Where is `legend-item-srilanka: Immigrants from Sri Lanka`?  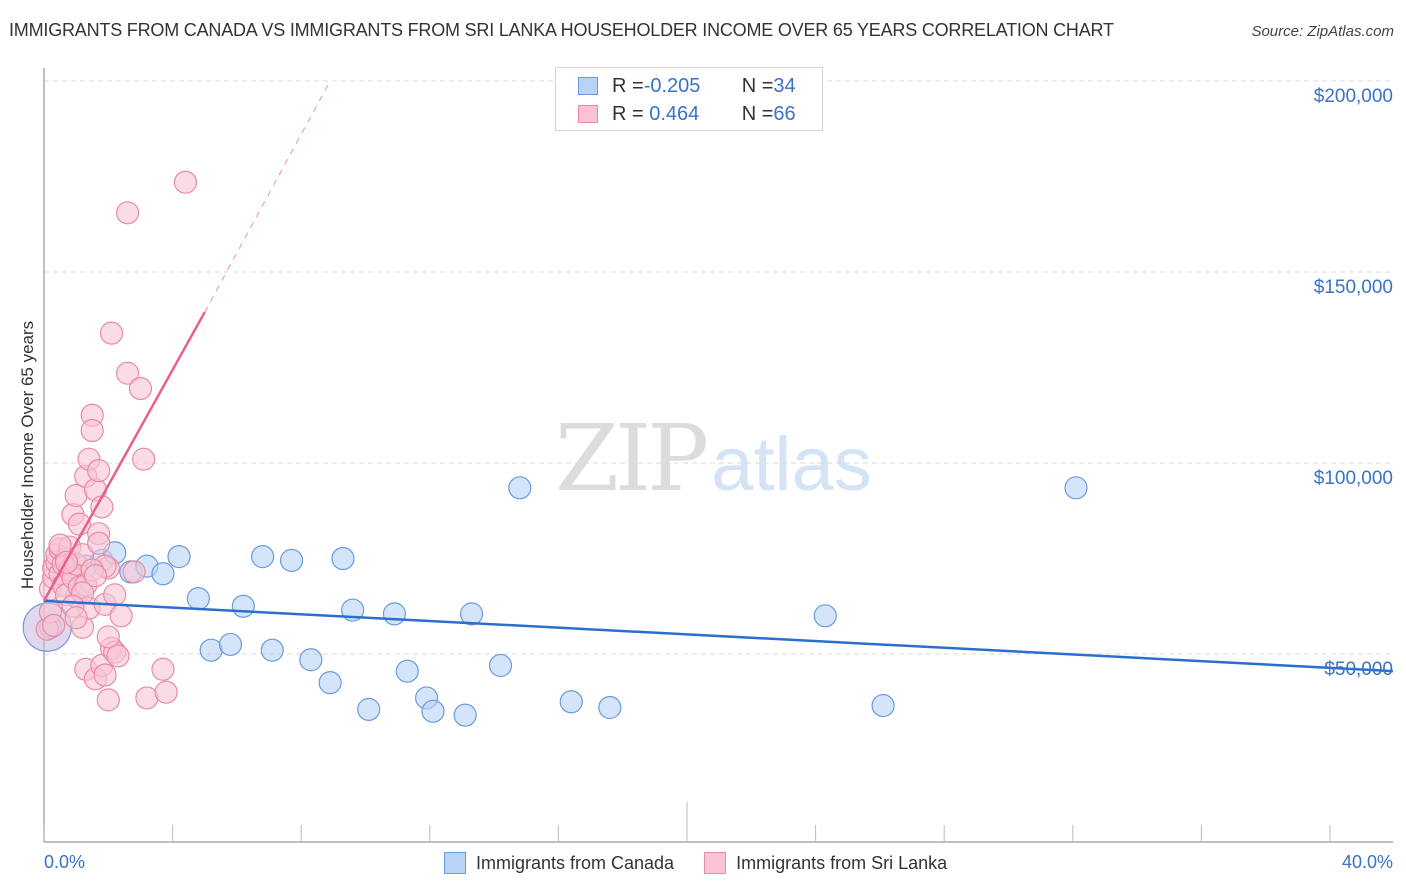
legend-item-srilanka: Immigrants from Sri Lanka is located at coordinates (825, 863).